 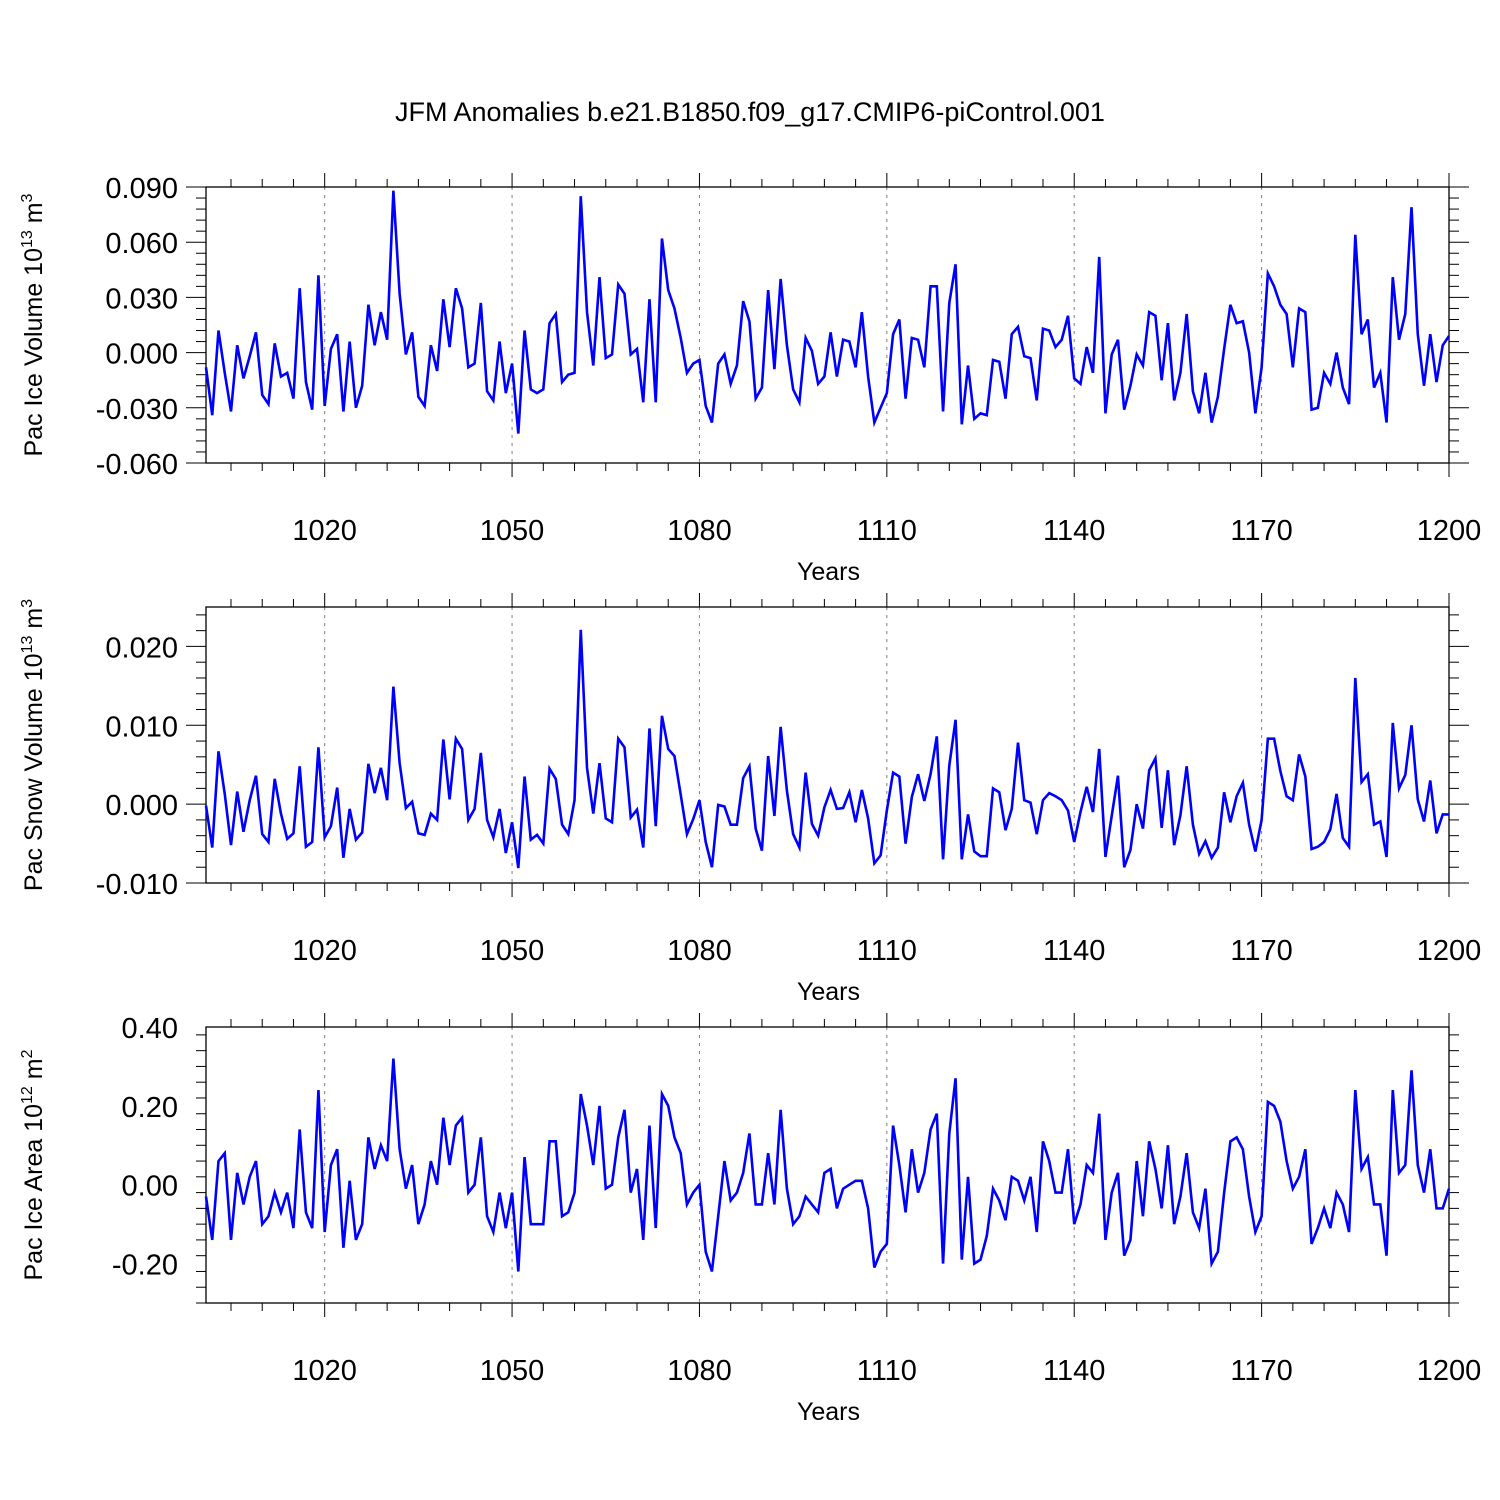 I want to click on y-tick-label: 0.010, so click(x=141, y=727).